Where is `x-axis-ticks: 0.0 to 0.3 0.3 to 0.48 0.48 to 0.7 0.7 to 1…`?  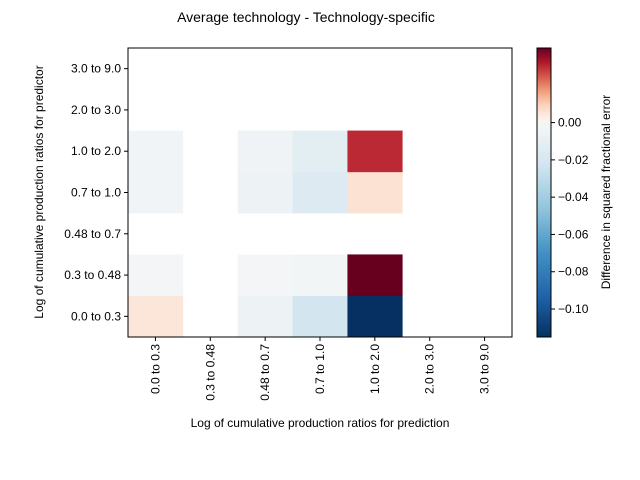
x-axis-ticks: 0.0 to 0.3 0.3 to 0.48 0.48 to 0.7 0.7 to 1… is located at coordinates (320, 369).